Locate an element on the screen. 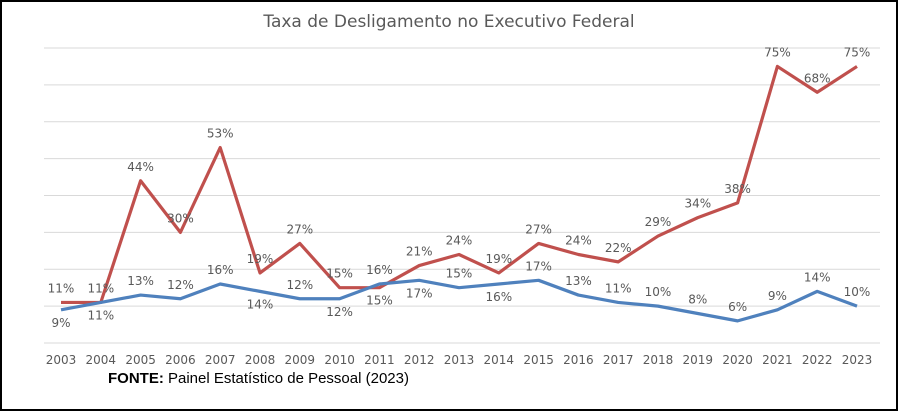 The image size is (898, 411). x-tick-label: 2017 is located at coordinates (618, 360).